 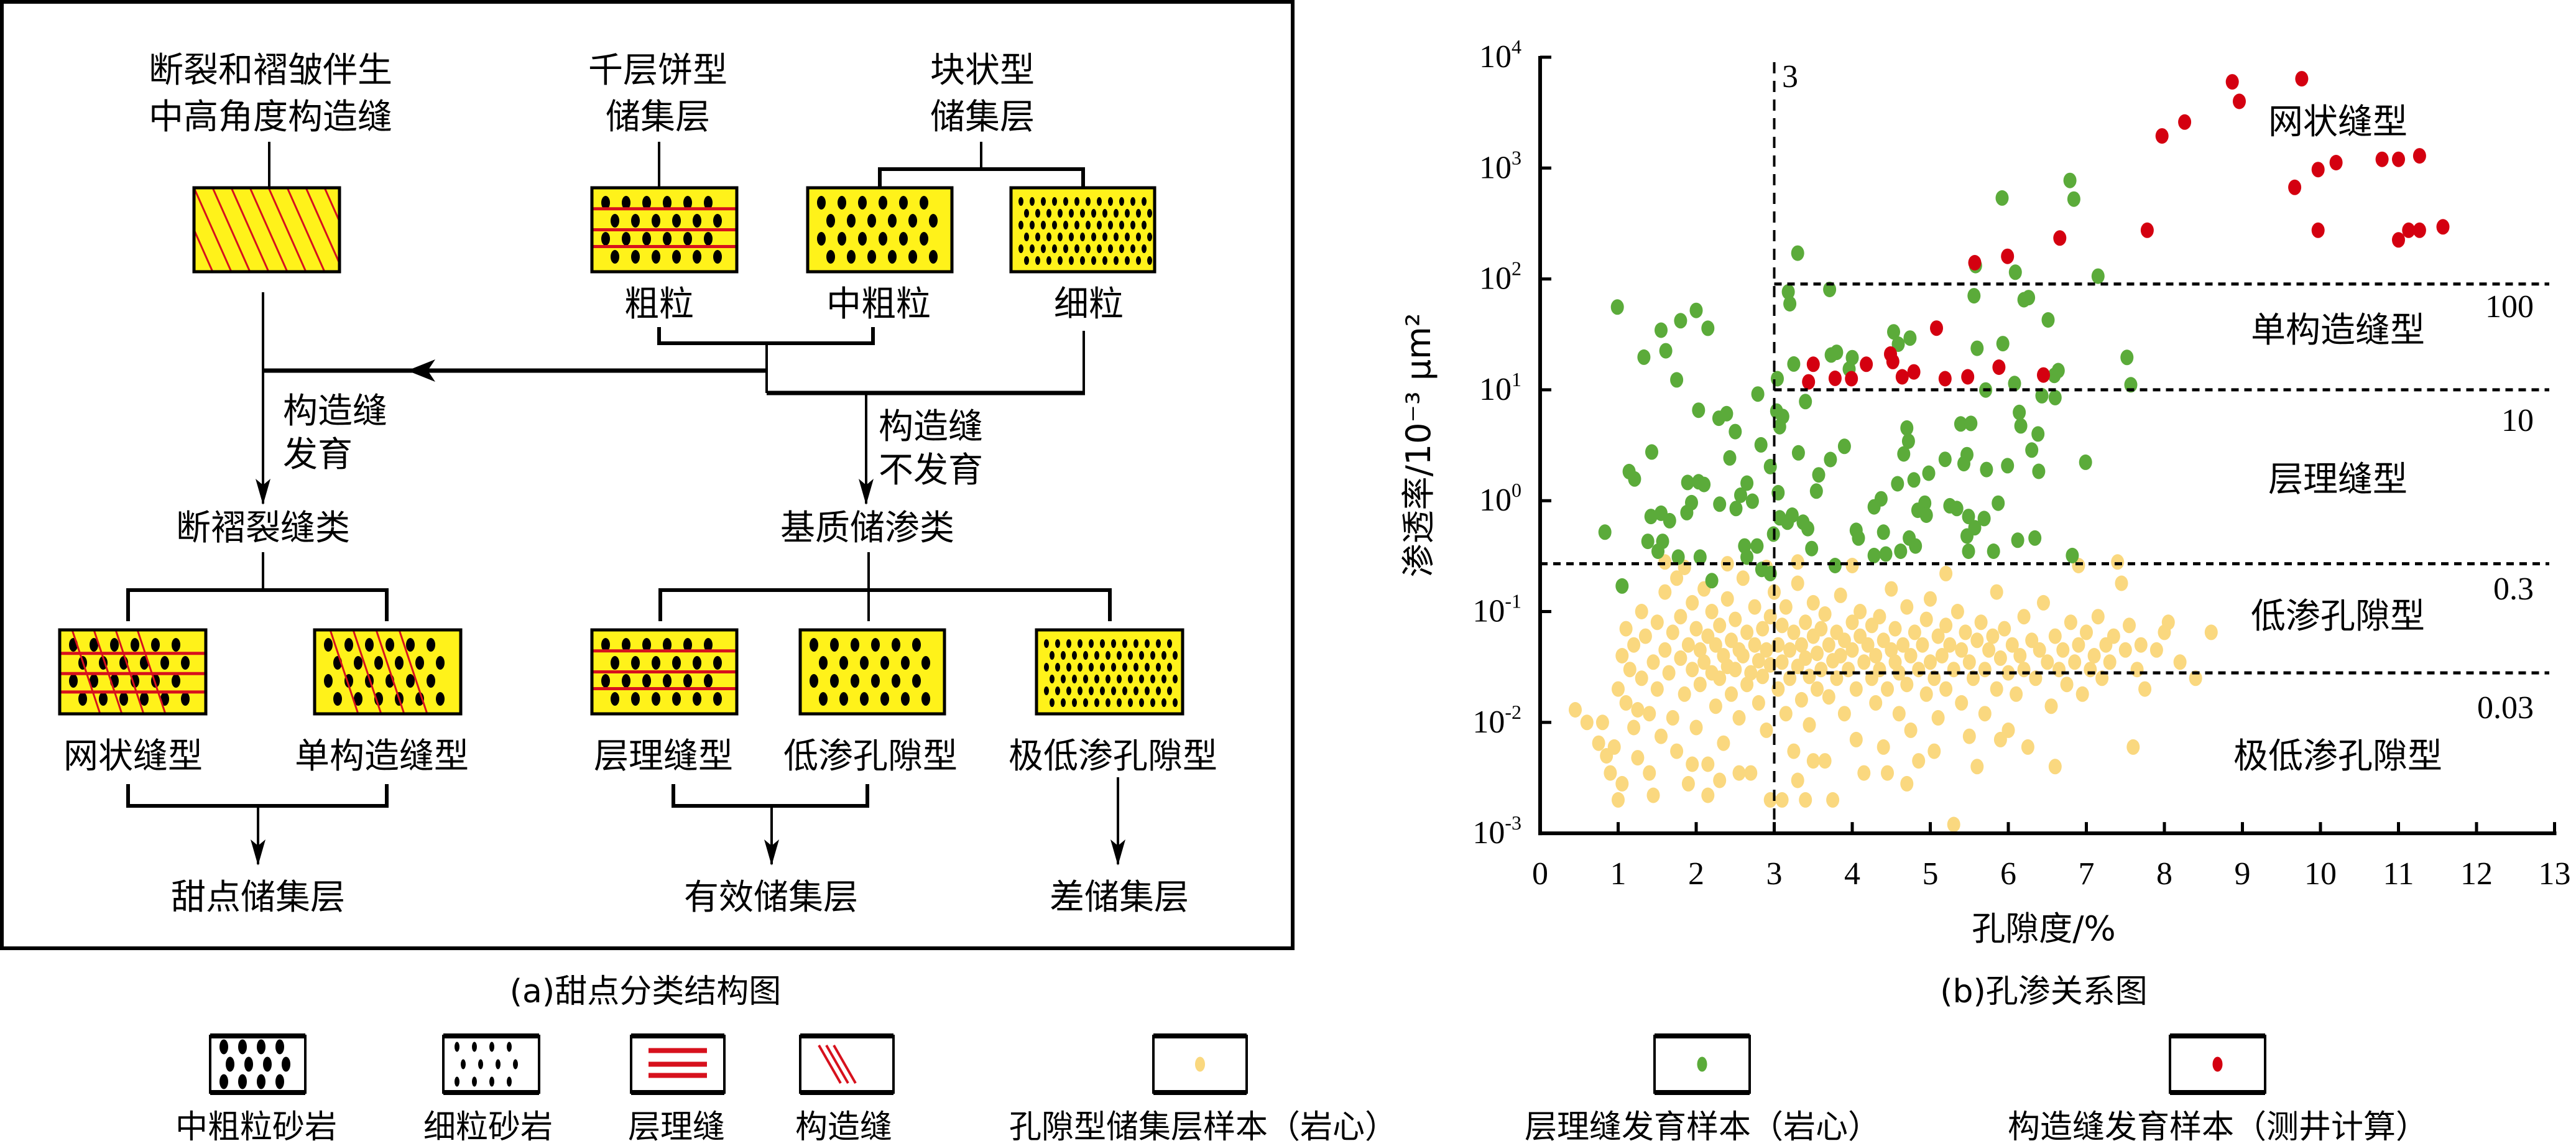 What do you see at coordinates (2337, 480) in the screenshot?
I see `region-label-bedding: 层理缝型` at bounding box center [2337, 480].